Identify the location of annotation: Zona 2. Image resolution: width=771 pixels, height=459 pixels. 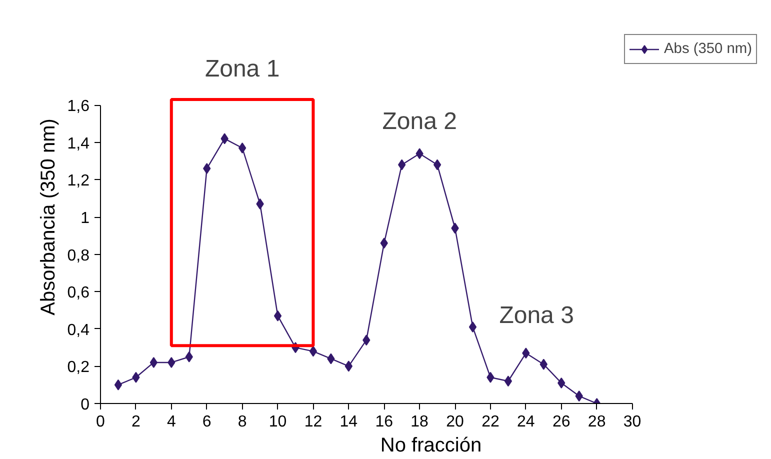
(419, 121).